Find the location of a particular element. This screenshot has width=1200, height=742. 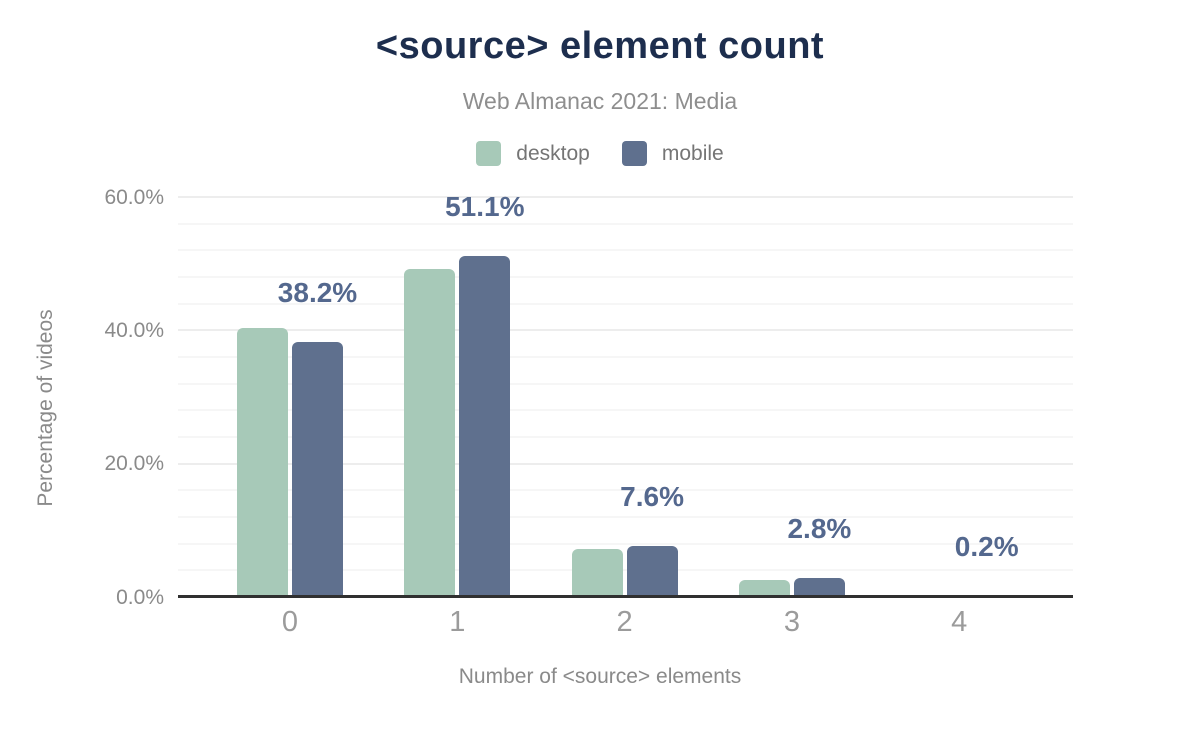

y-tick-label: 0.0% is located at coordinates (140, 597).